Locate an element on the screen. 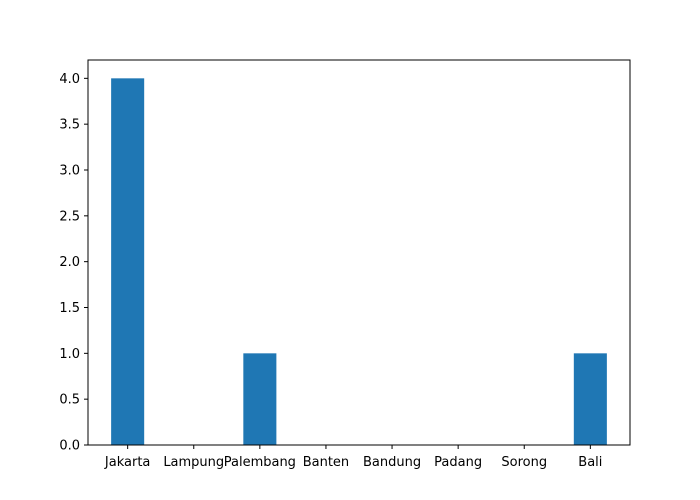  y-tick-label: 3.0 is located at coordinates (69, 171).